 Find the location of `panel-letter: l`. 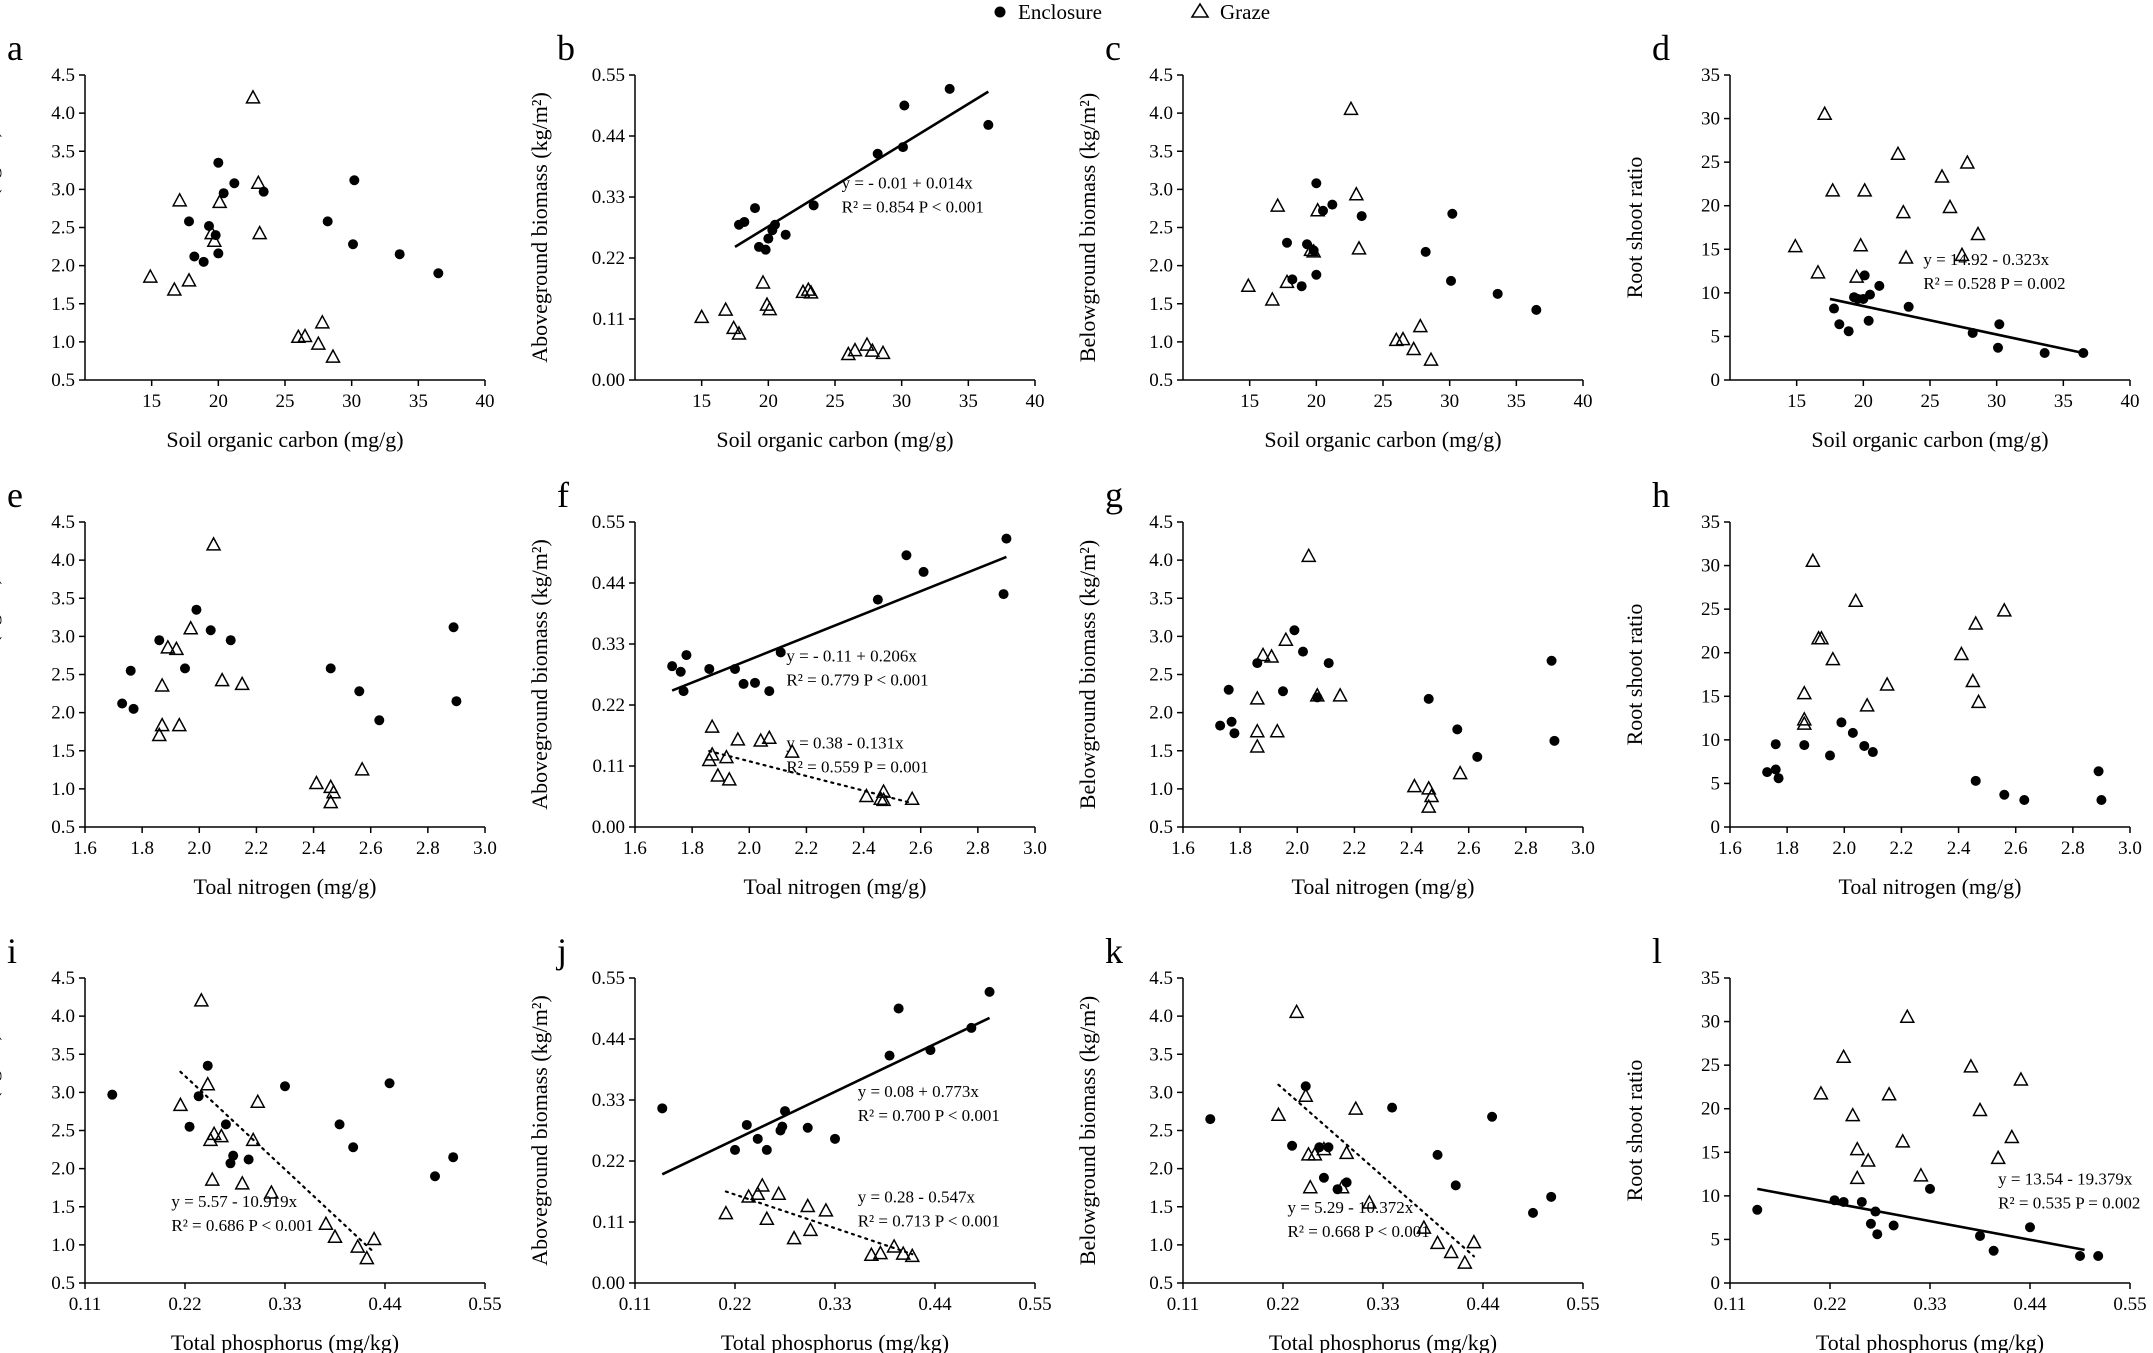

panel-letter: l is located at coordinates (1657, 951).